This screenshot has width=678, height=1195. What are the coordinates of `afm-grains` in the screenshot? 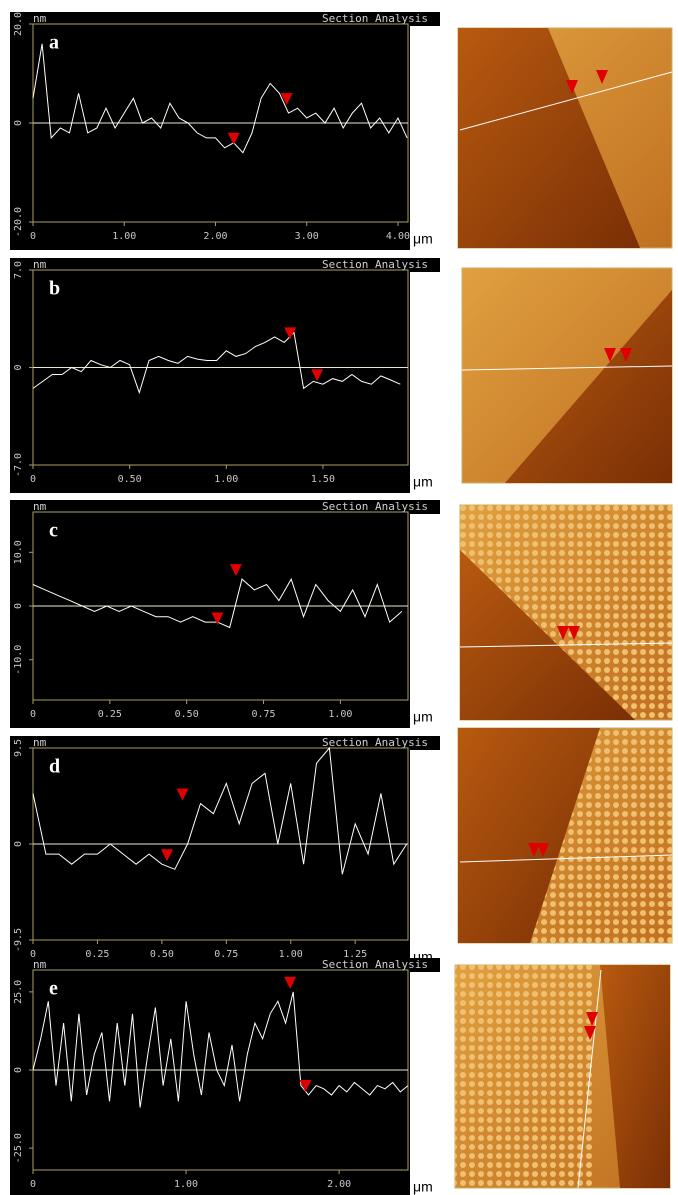 It's located at (525, 1076).